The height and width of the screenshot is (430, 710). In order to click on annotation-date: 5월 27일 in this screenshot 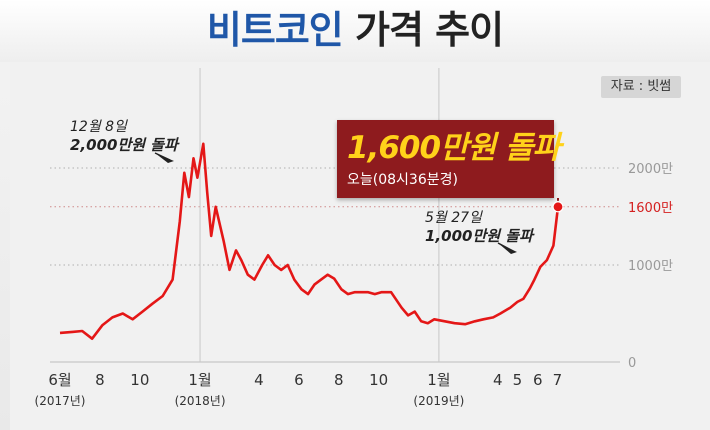, I will do `click(453, 218)`.